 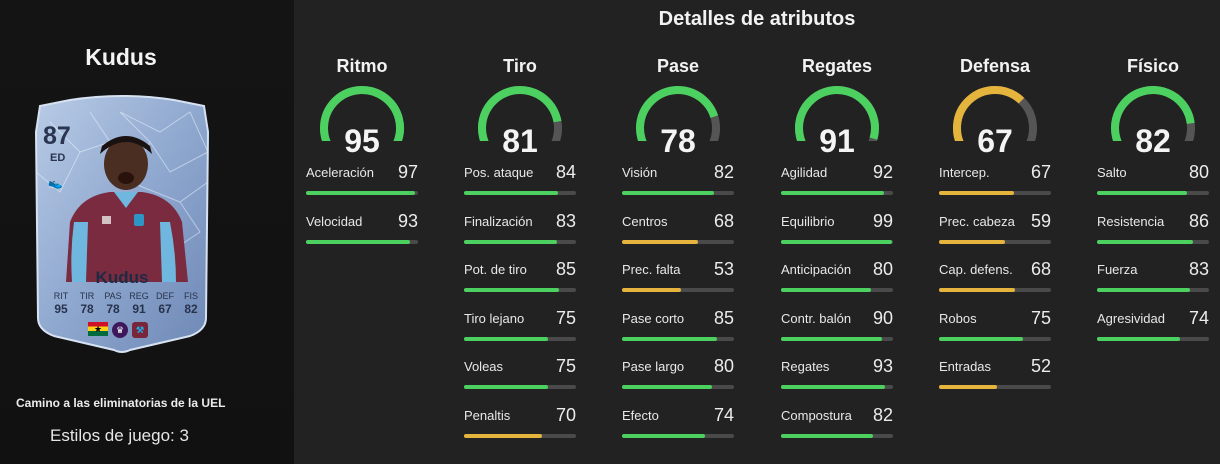 What do you see at coordinates (995, 333) in the screenshot?
I see `stat-row: Robos 75` at bounding box center [995, 333].